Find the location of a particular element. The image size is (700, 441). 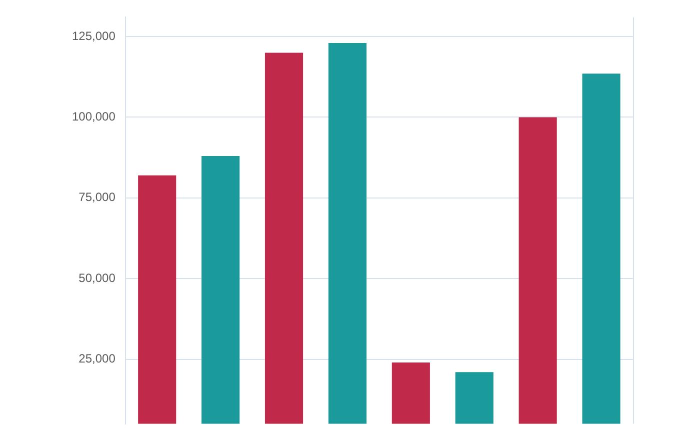

y-tick-label: 50,000 is located at coordinates (97, 277).